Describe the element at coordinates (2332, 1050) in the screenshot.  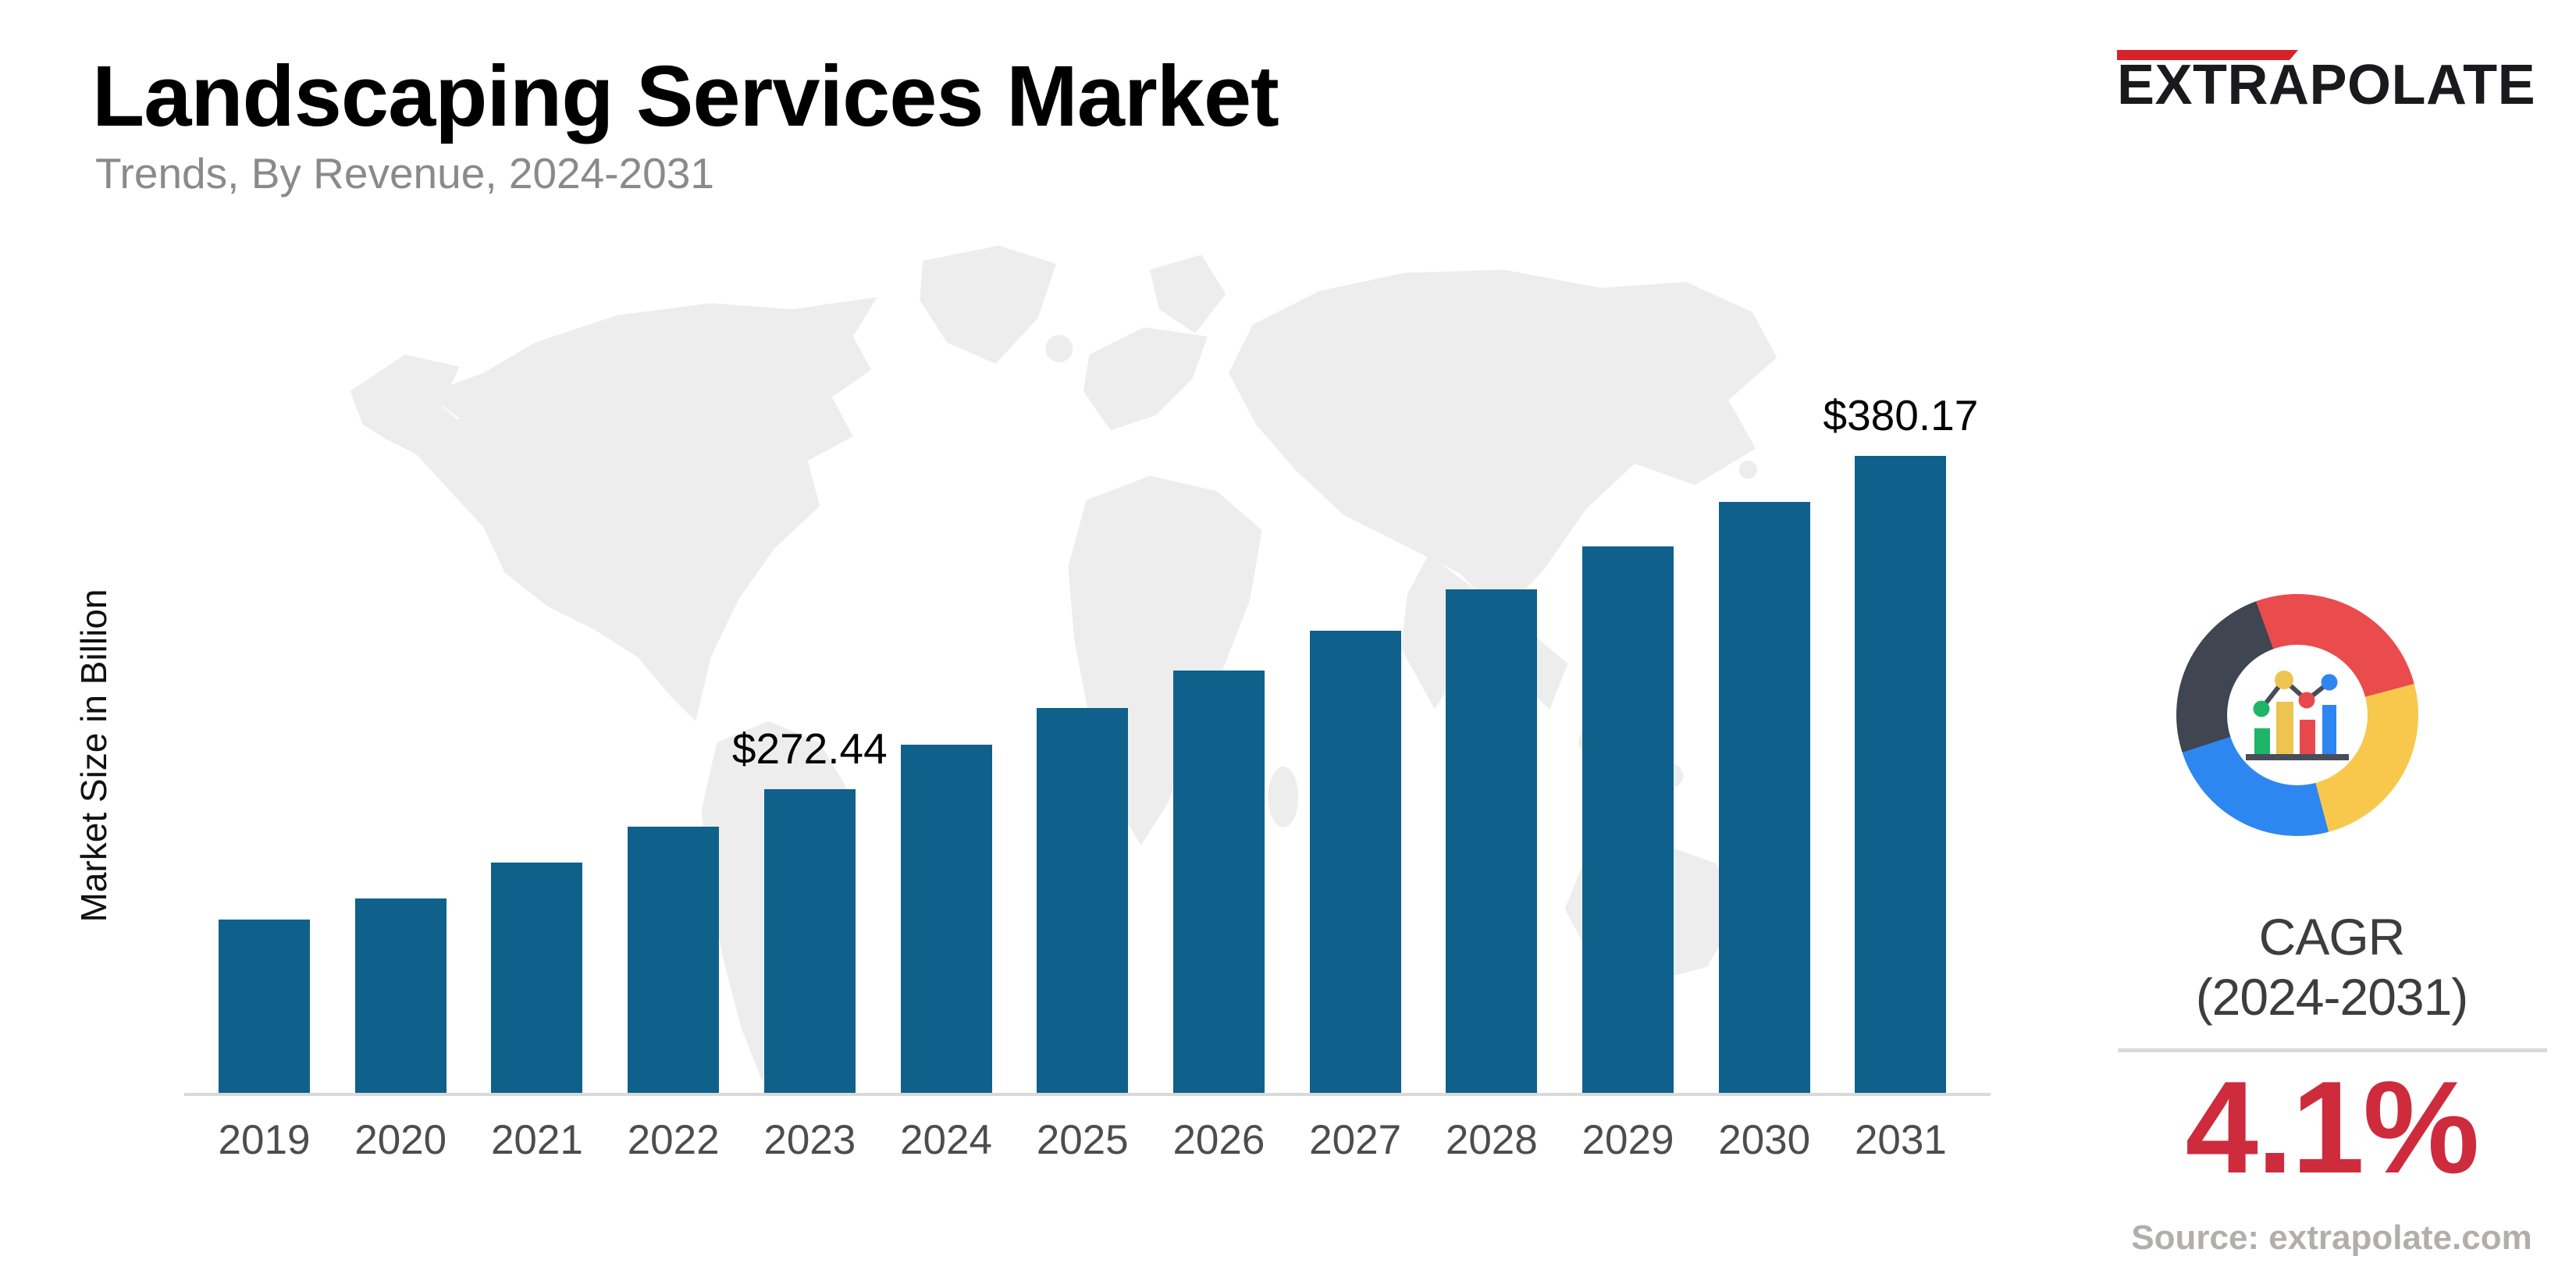
I see `panel-divider` at that location.